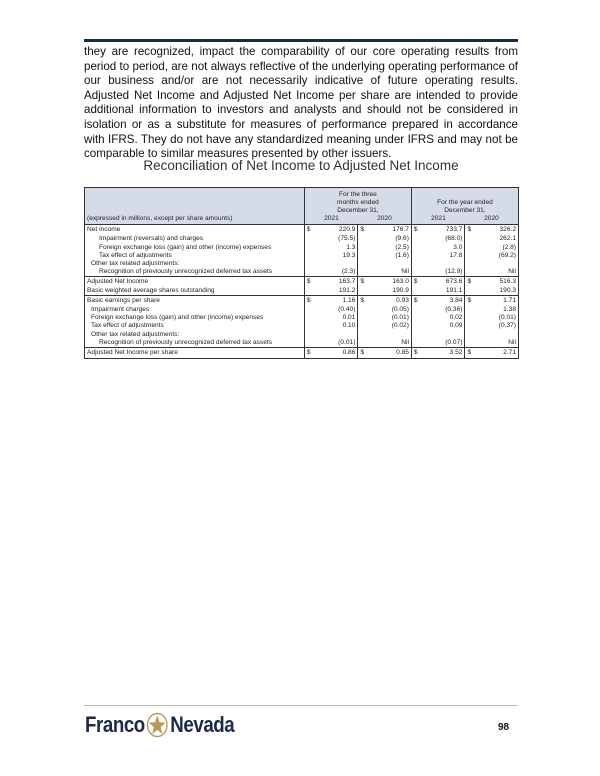 Image resolution: width=600 pixels, height=776 pixels. I want to click on value-cell: (0.05), so click(384, 310).